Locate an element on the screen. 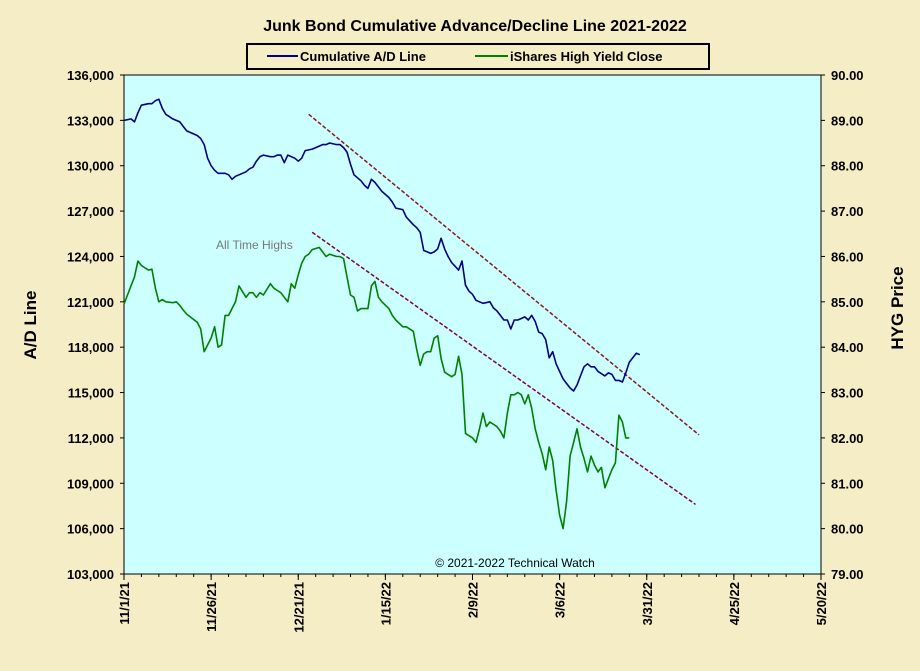 The width and height of the screenshot is (920, 671). y-left-tick-label: 124,000 is located at coordinates (90, 256).